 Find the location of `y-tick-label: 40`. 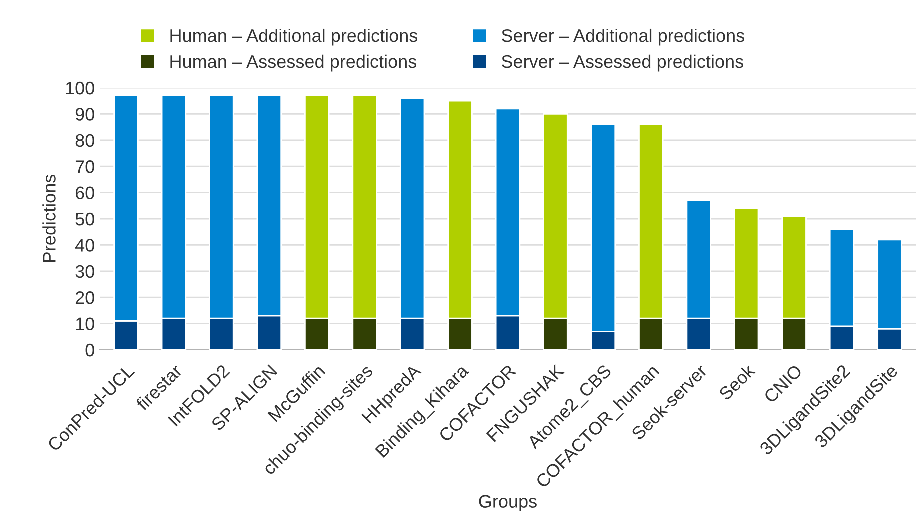

y-tick-label: 40 is located at coordinates (84, 245).